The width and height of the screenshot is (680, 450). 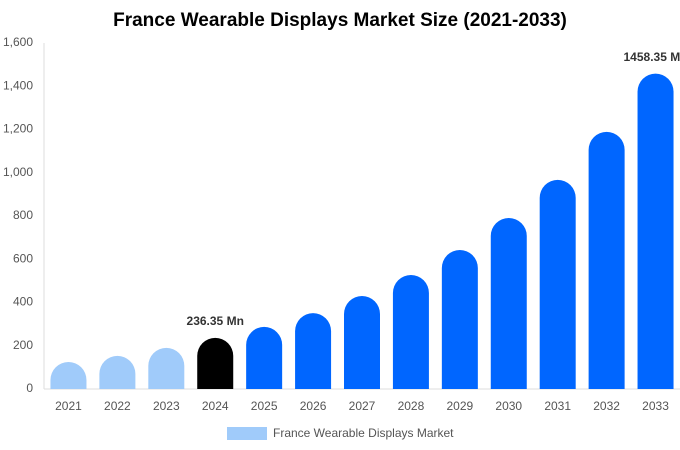 What do you see at coordinates (23, 302) in the screenshot?
I see `y-tick-label: 400` at bounding box center [23, 302].